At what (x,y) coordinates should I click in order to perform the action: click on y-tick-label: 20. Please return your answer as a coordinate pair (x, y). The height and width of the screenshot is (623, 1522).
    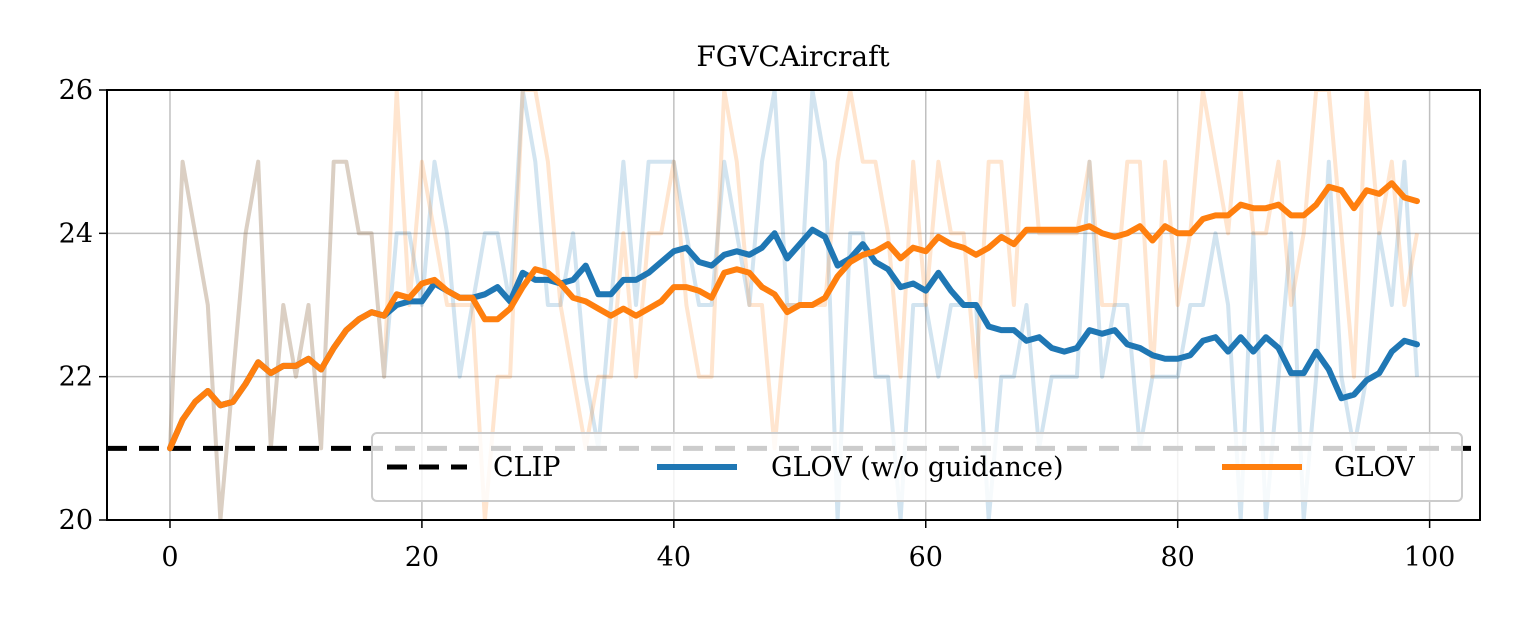
    Looking at the image, I should click on (76, 520).